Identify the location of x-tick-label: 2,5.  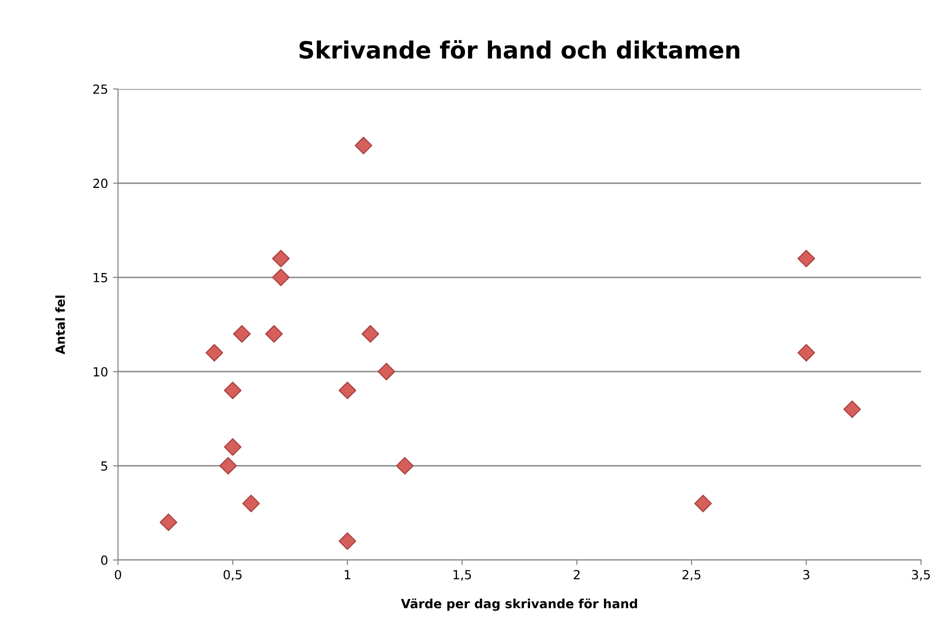
(691, 575).